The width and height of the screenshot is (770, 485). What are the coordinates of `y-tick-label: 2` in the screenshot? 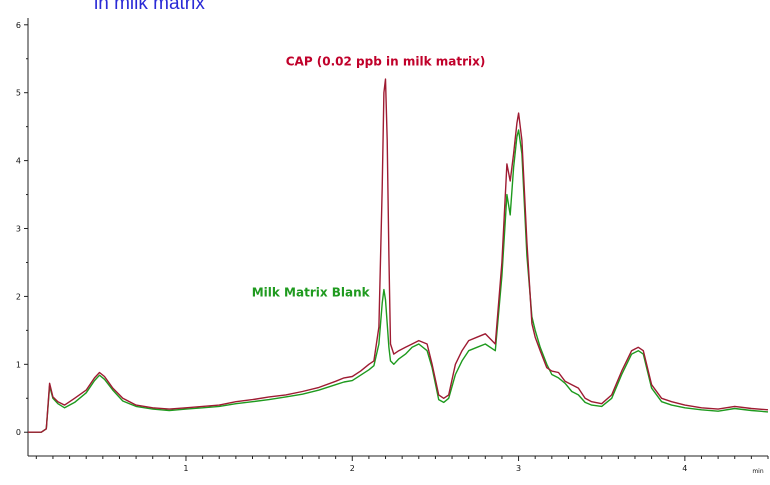 It's located at (18, 296).